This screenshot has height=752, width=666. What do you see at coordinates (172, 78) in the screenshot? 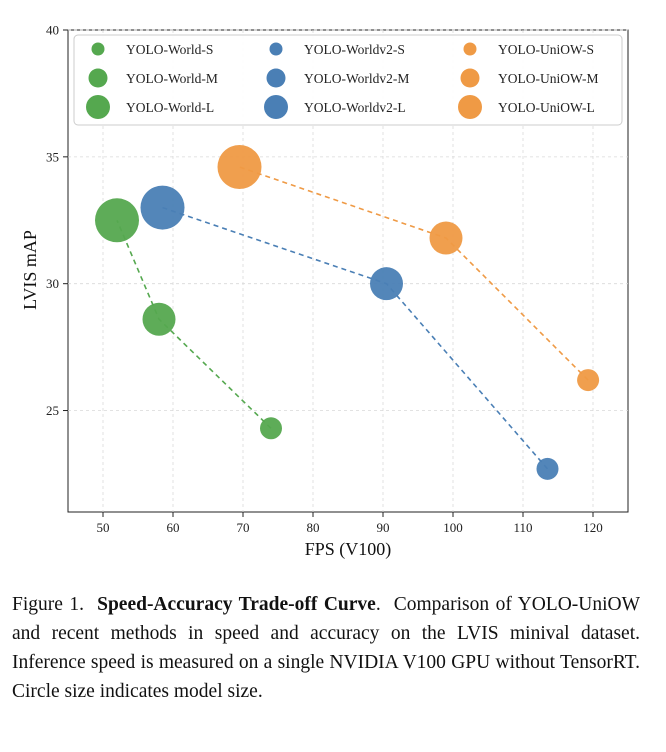
I see `legend-label: YOLO-World-M` at bounding box center [172, 78].